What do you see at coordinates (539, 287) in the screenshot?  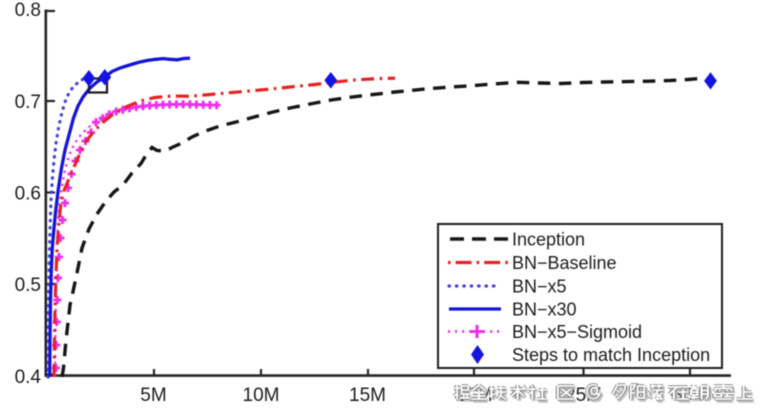 I see `svg-text: BN−x5` at bounding box center [539, 287].